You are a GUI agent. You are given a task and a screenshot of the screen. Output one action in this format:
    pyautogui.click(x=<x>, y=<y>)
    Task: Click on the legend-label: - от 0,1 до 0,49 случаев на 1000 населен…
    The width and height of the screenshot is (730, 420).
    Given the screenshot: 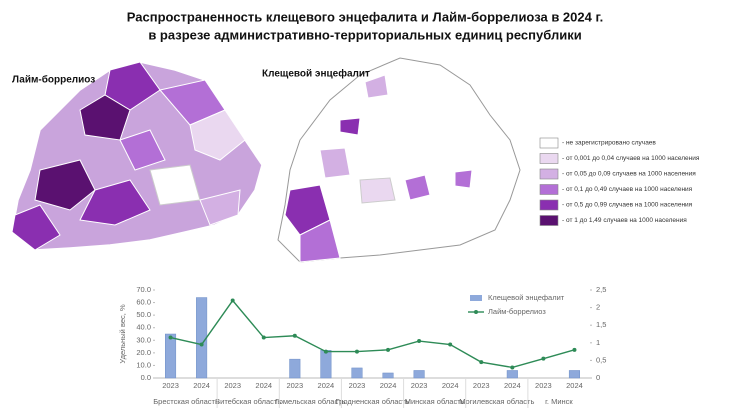 What is the action you would take?
    pyautogui.click(x=627, y=189)
    